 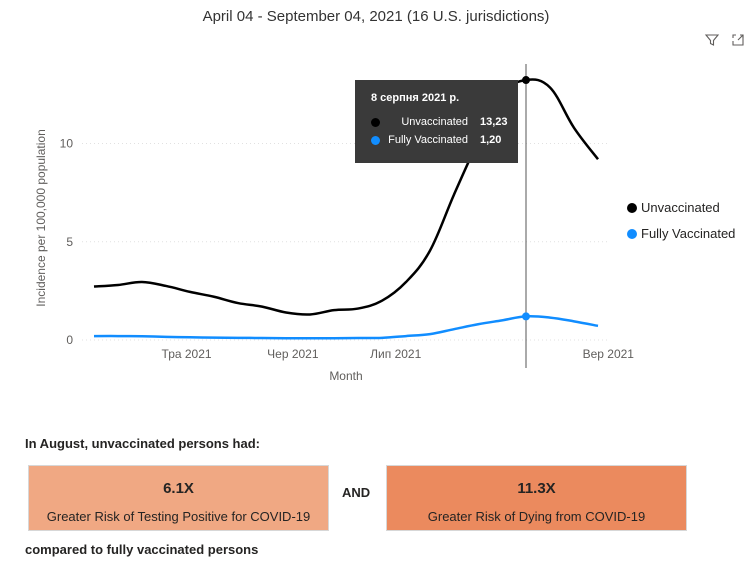 I want to click on legend-item-fully-vaccinated: Fully Vaccinated, so click(x=681, y=233).